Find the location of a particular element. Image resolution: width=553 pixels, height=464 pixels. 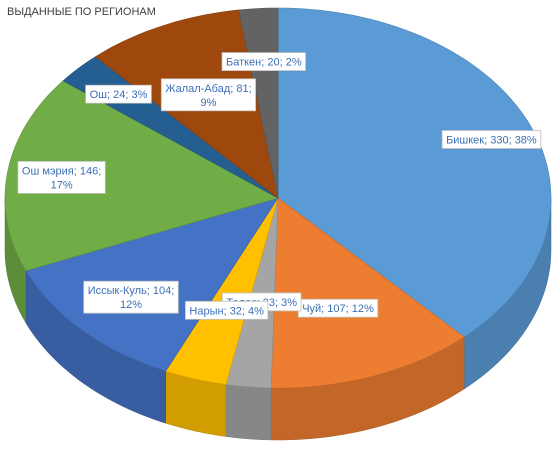

data-label-6: Ош; 24; 3% is located at coordinates (118, 94).